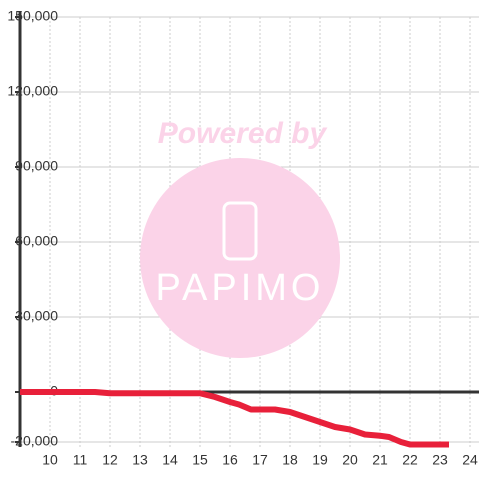 The height and width of the screenshot is (480, 480). What do you see at coordinates (32, 16) in the screenshot?
I see `y-tick-label: 150,000` at bounding box center [32, 16].